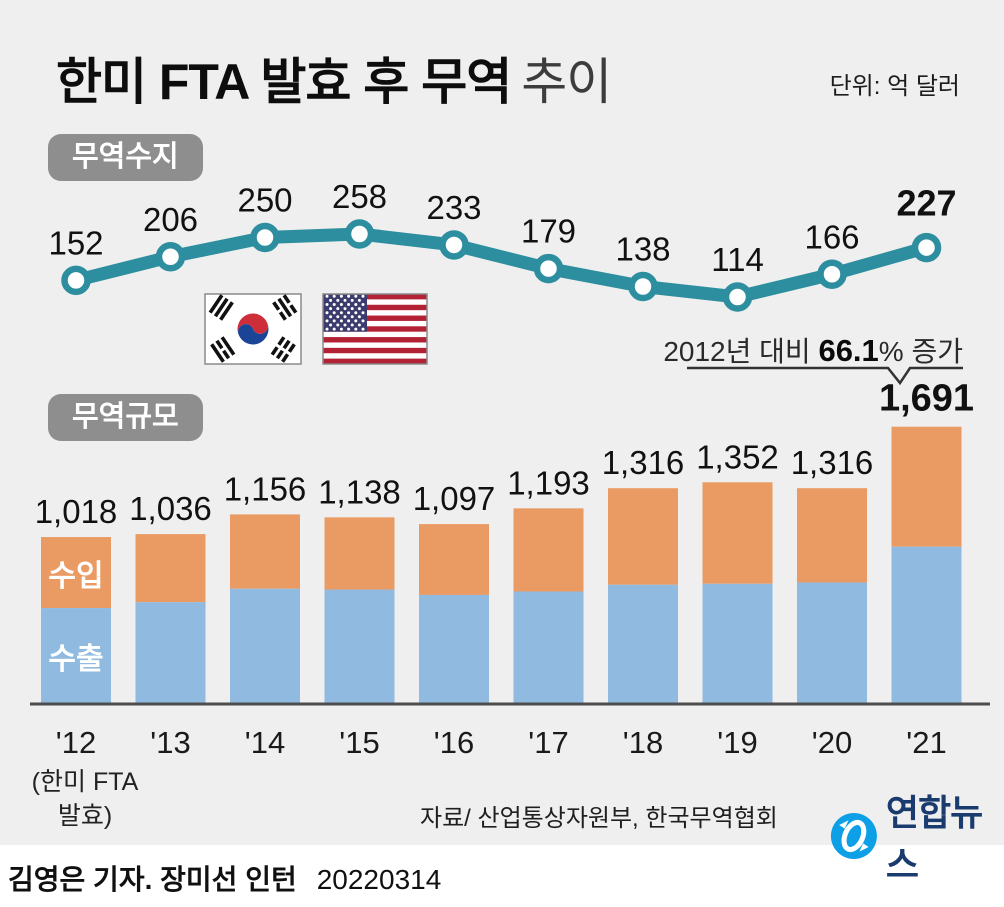 The width and height of the screenshot is (1004, 907). I want to click on x-axis-label: '13, so click(170, 742).